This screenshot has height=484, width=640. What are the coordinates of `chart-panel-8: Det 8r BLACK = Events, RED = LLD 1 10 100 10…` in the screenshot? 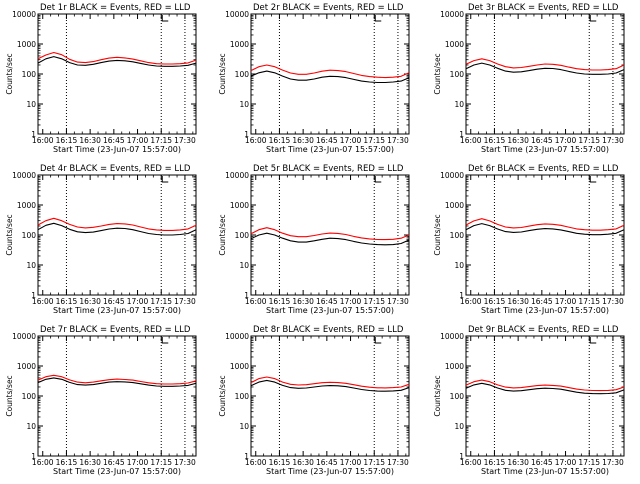 It's located at (314, 400).